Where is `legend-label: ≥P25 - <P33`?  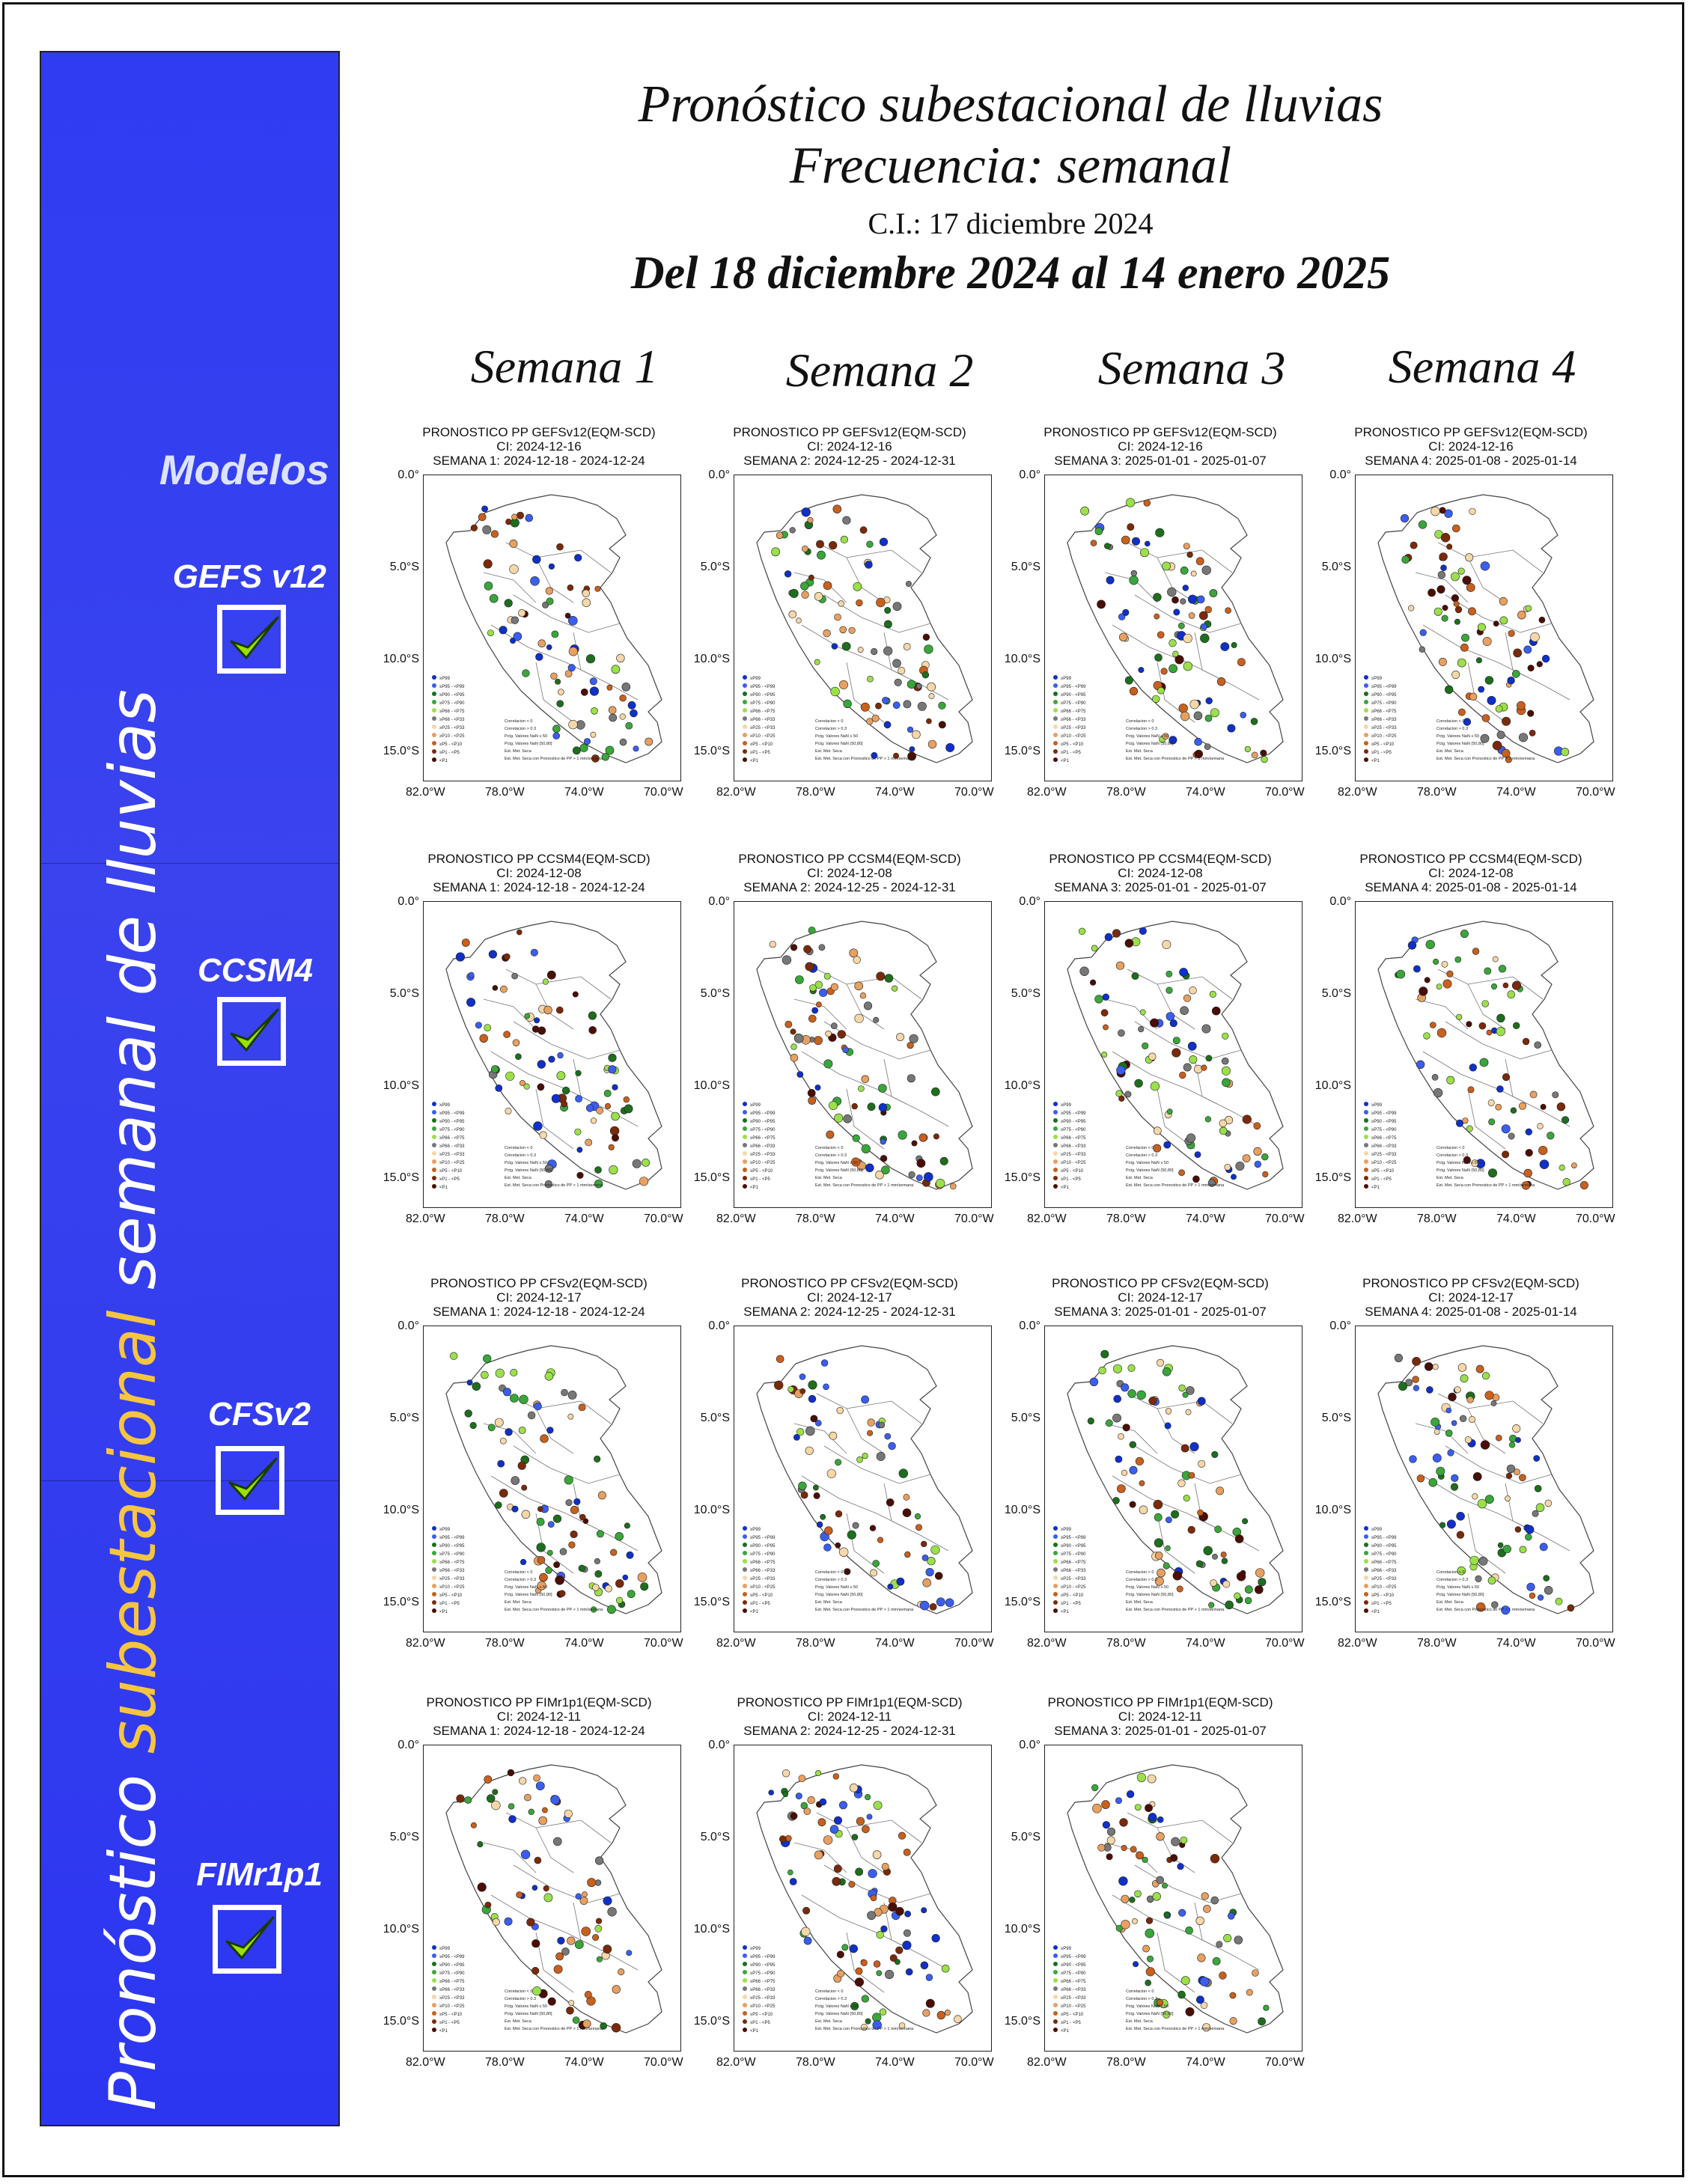
legend-label: ≥P25 - <P33 is located at coordinates (1384, 728).